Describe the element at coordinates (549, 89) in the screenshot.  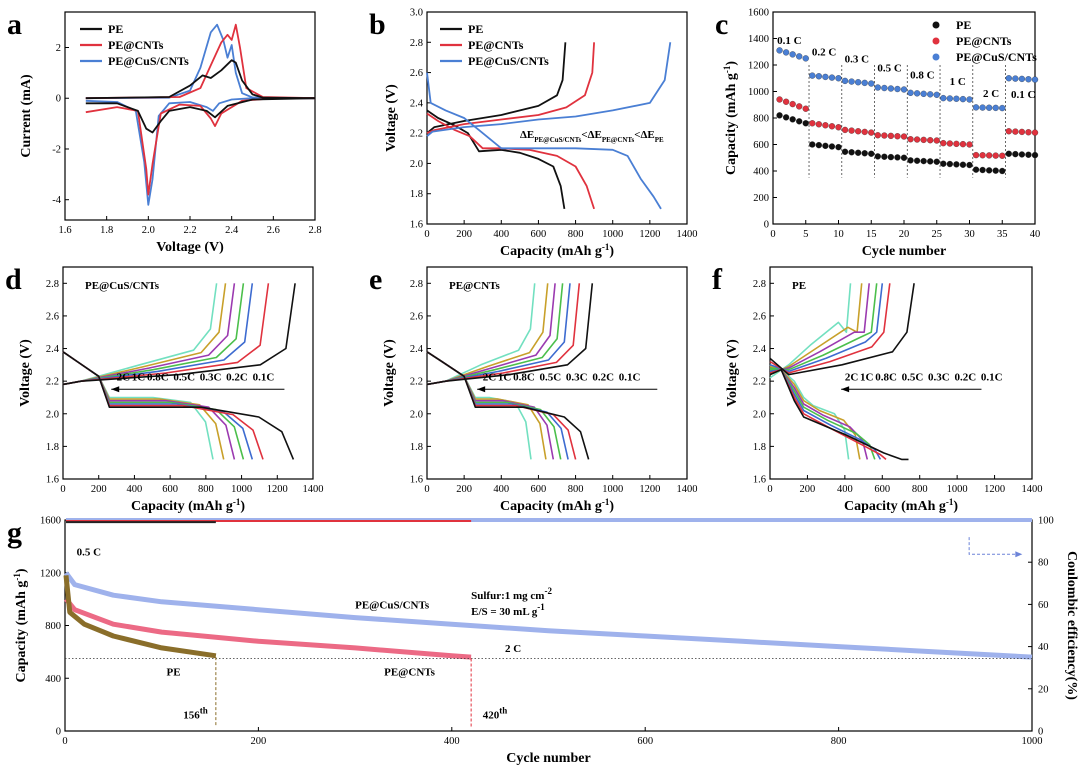
I see `gcd-series-line` at that location.